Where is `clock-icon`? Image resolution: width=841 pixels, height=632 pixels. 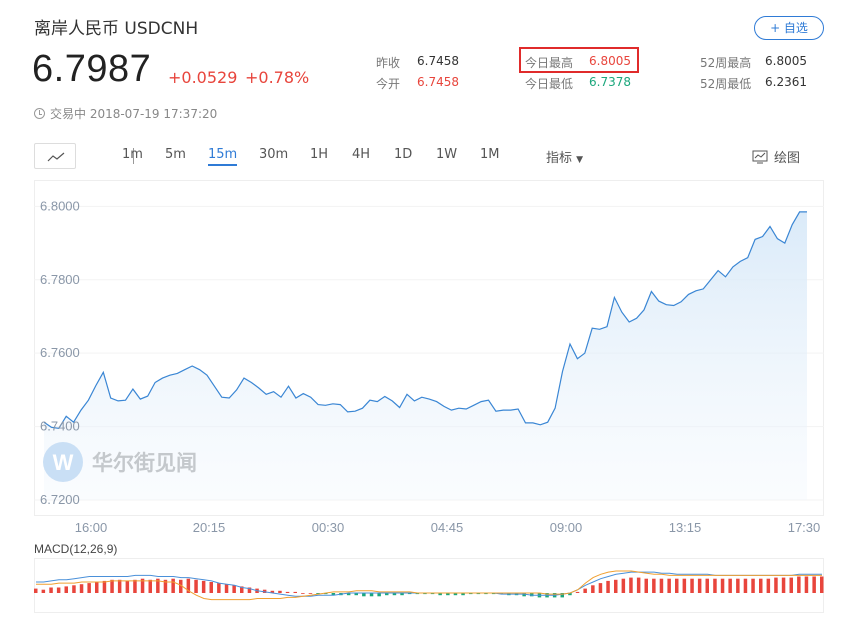 clock-icon is located at coordinates (39, 113).